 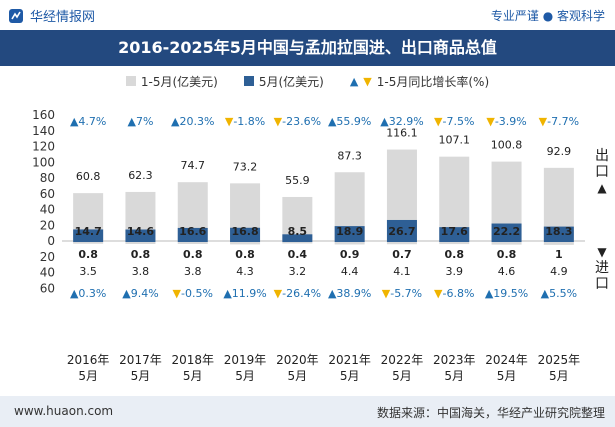 I want to click on label-import-cumulative: 4.1, so click(x=402, y=271).